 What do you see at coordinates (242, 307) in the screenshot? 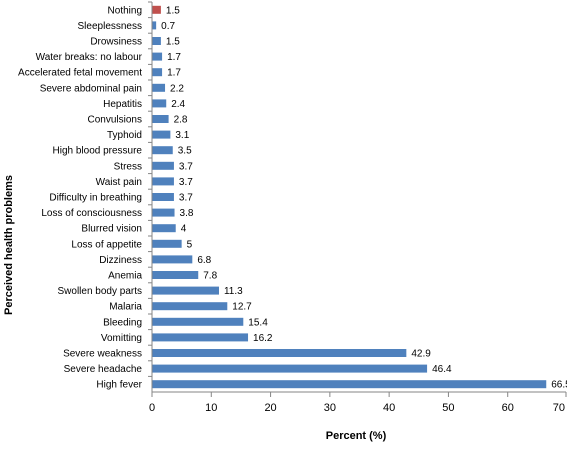
I see `data-label: 12.7` at bounding box center [242, 307].